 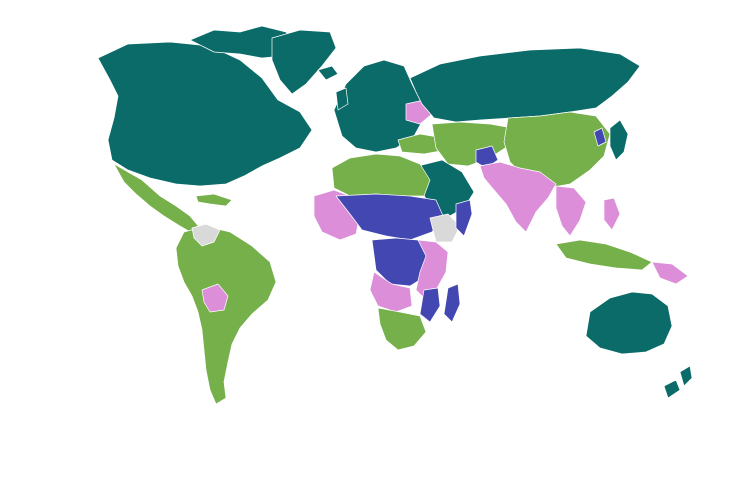 I want to click on region-angola, so click(x=391, y=292).